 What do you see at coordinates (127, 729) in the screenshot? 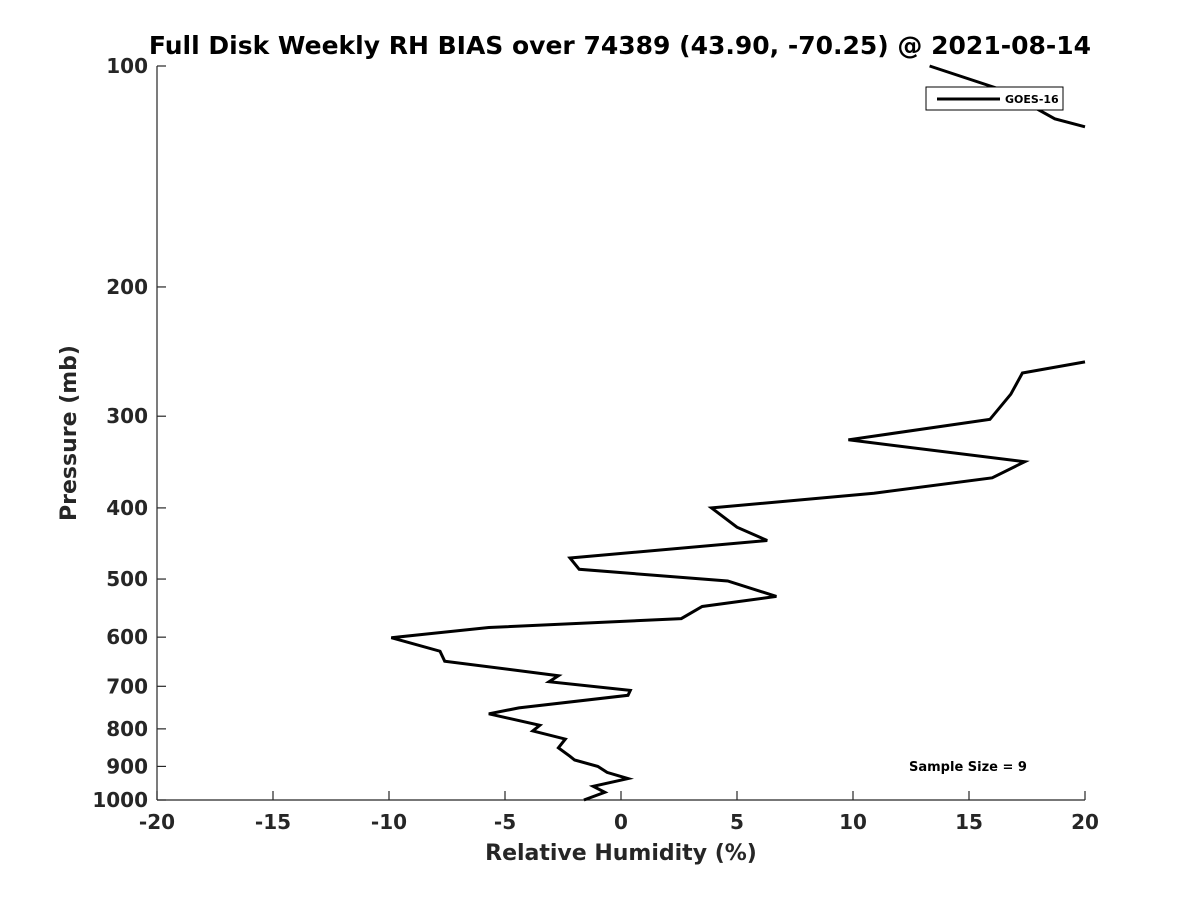
I see `y-tick-label: 800` at bounding box center [127, 729].